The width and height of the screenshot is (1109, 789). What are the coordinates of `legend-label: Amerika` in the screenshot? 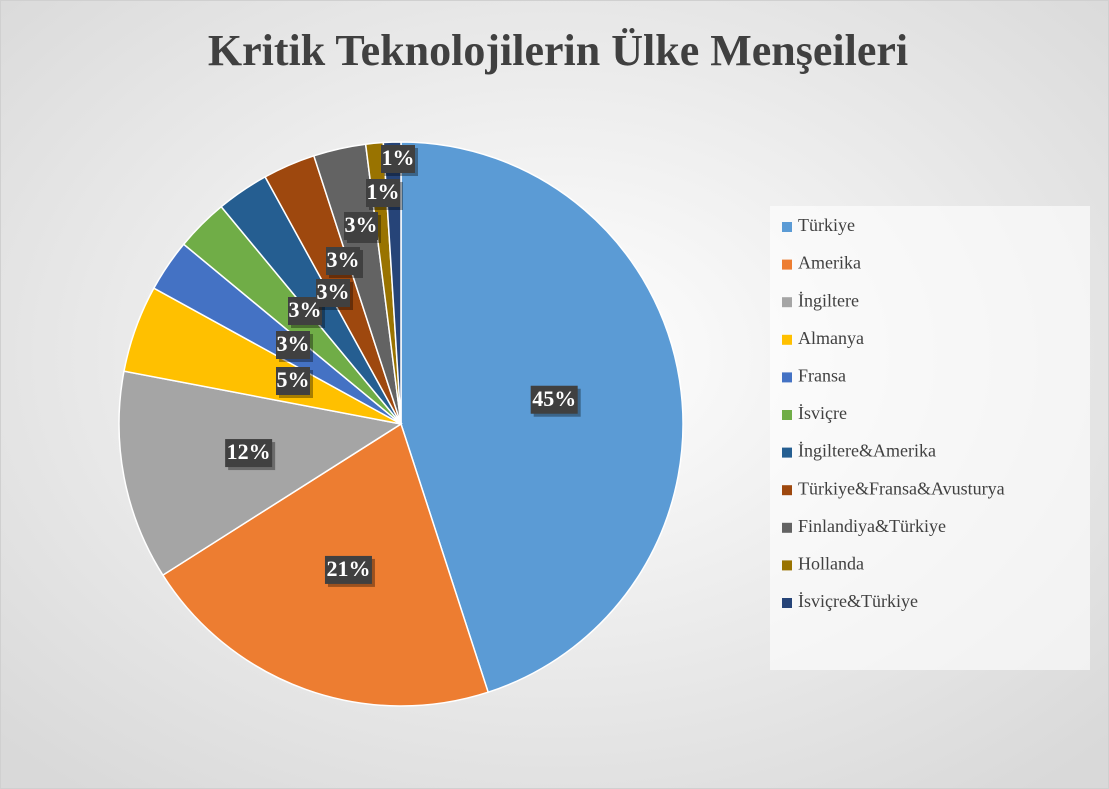 It's located at (829, 263).